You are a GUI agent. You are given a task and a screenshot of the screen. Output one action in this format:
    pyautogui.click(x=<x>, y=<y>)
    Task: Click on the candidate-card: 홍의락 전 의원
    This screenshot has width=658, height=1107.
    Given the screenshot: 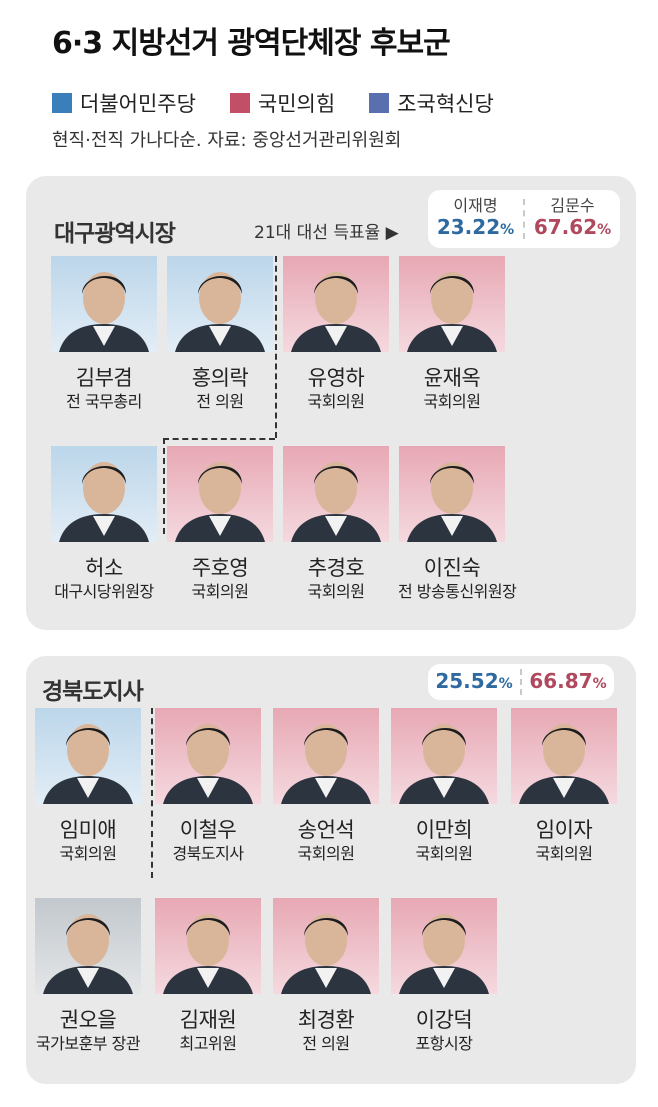 What is the action you would take?
    pyautogui.click(x=220, y=335)
    